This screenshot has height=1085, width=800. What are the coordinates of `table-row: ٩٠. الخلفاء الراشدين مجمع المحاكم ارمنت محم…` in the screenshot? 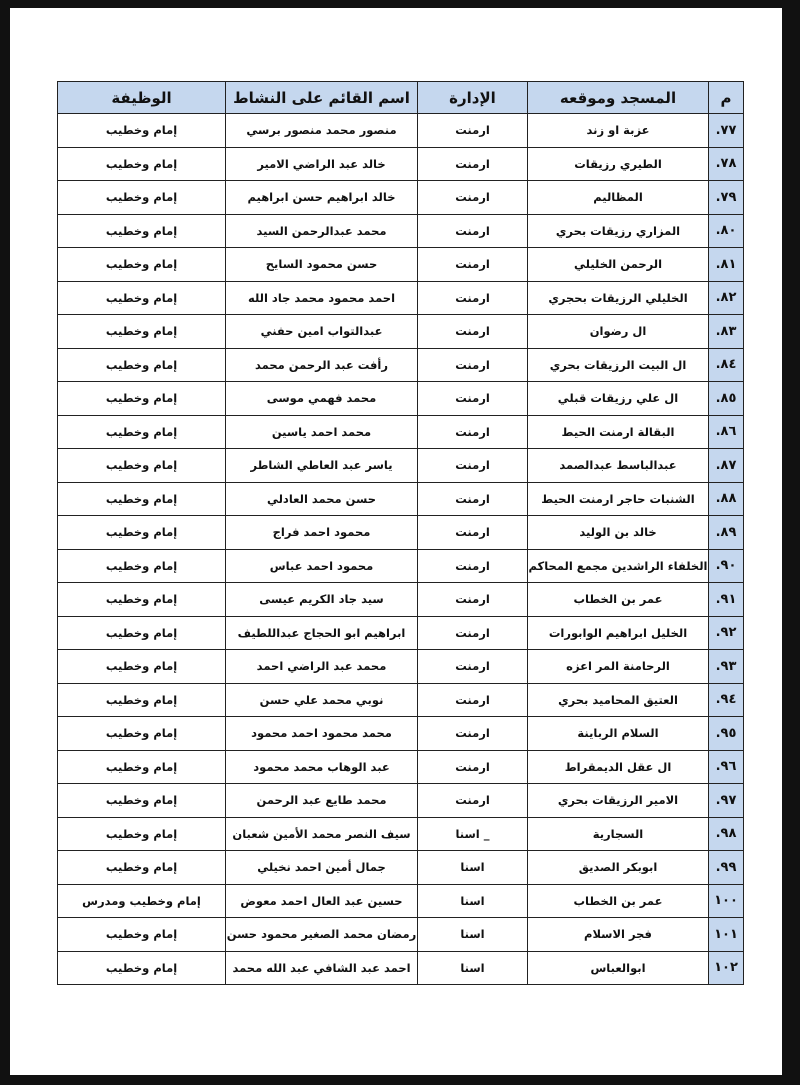 It's located at (400, 565).